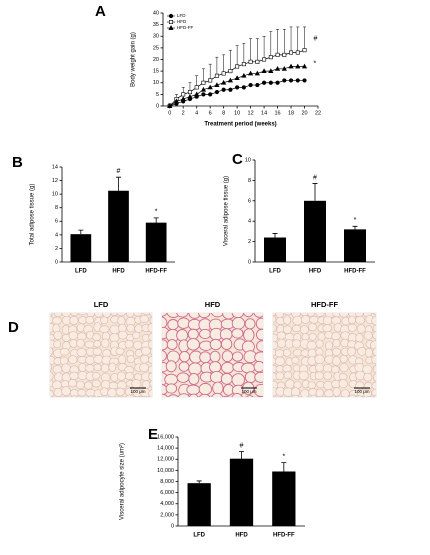  Describe the element at coordinates (355, 220) in the screenshot. I see `annotation: *` at that location.